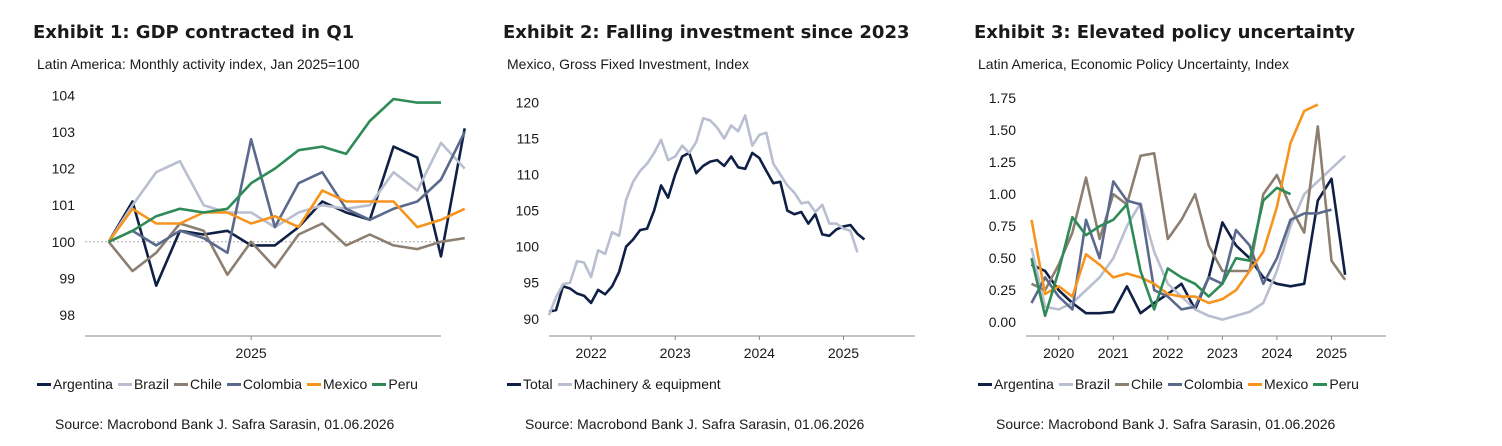  Describe the element at coordinates (1113, 353) in the screenshot. I see `x-tick-label: 2021` at that location.